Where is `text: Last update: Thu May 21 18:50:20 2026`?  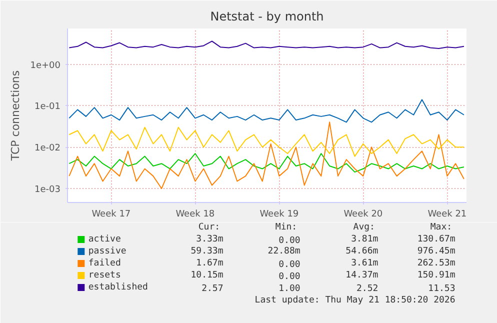
text: Last update: Thu May 21 18:50:20 2026 is located at coordinates (355, 301).